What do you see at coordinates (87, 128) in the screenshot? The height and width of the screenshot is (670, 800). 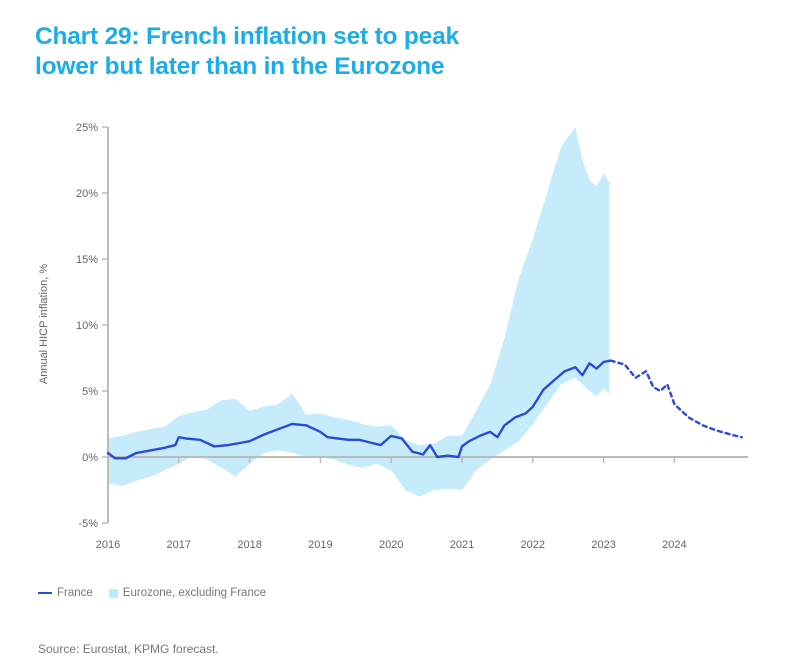 I see `y-tick-label: 25%` at bounding box center [87, 128].